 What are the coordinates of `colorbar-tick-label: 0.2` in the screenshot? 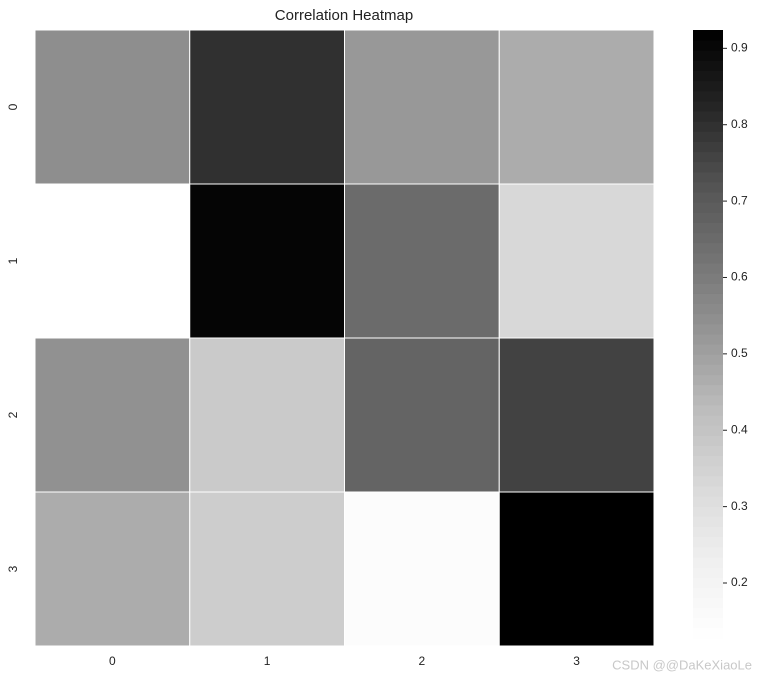 It's located at (739, 582).